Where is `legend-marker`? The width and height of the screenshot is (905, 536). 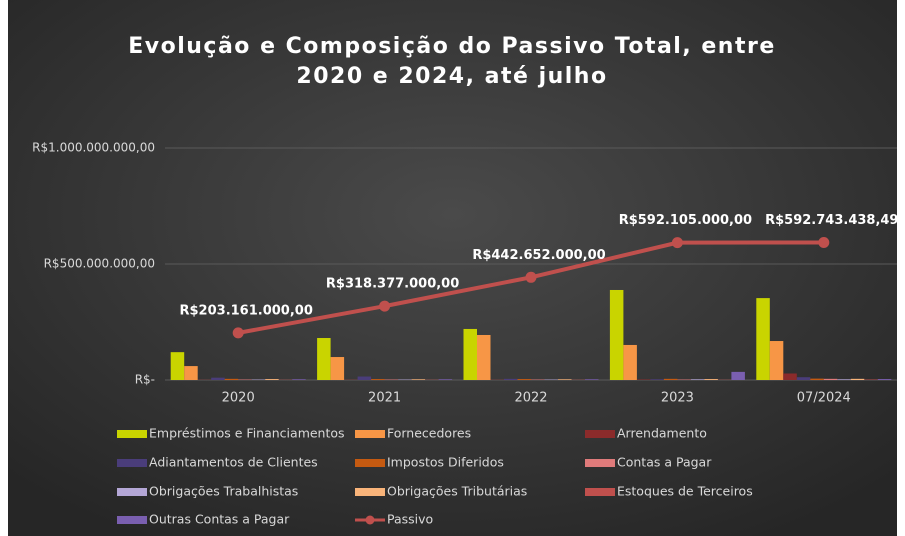
legend-marker is located at coordinates (370, 520).